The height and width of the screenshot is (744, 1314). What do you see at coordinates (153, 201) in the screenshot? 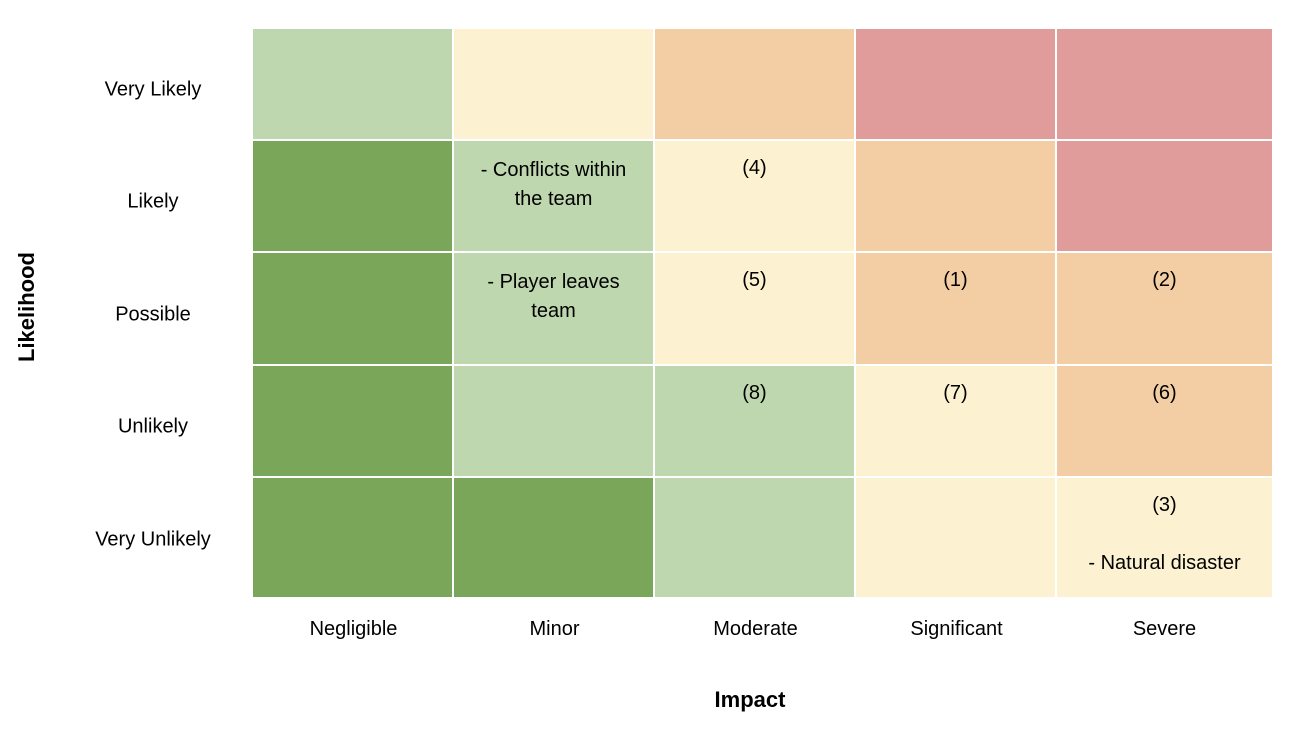
I see `row-label-likely: Likely` at bounding box center [153, 201].